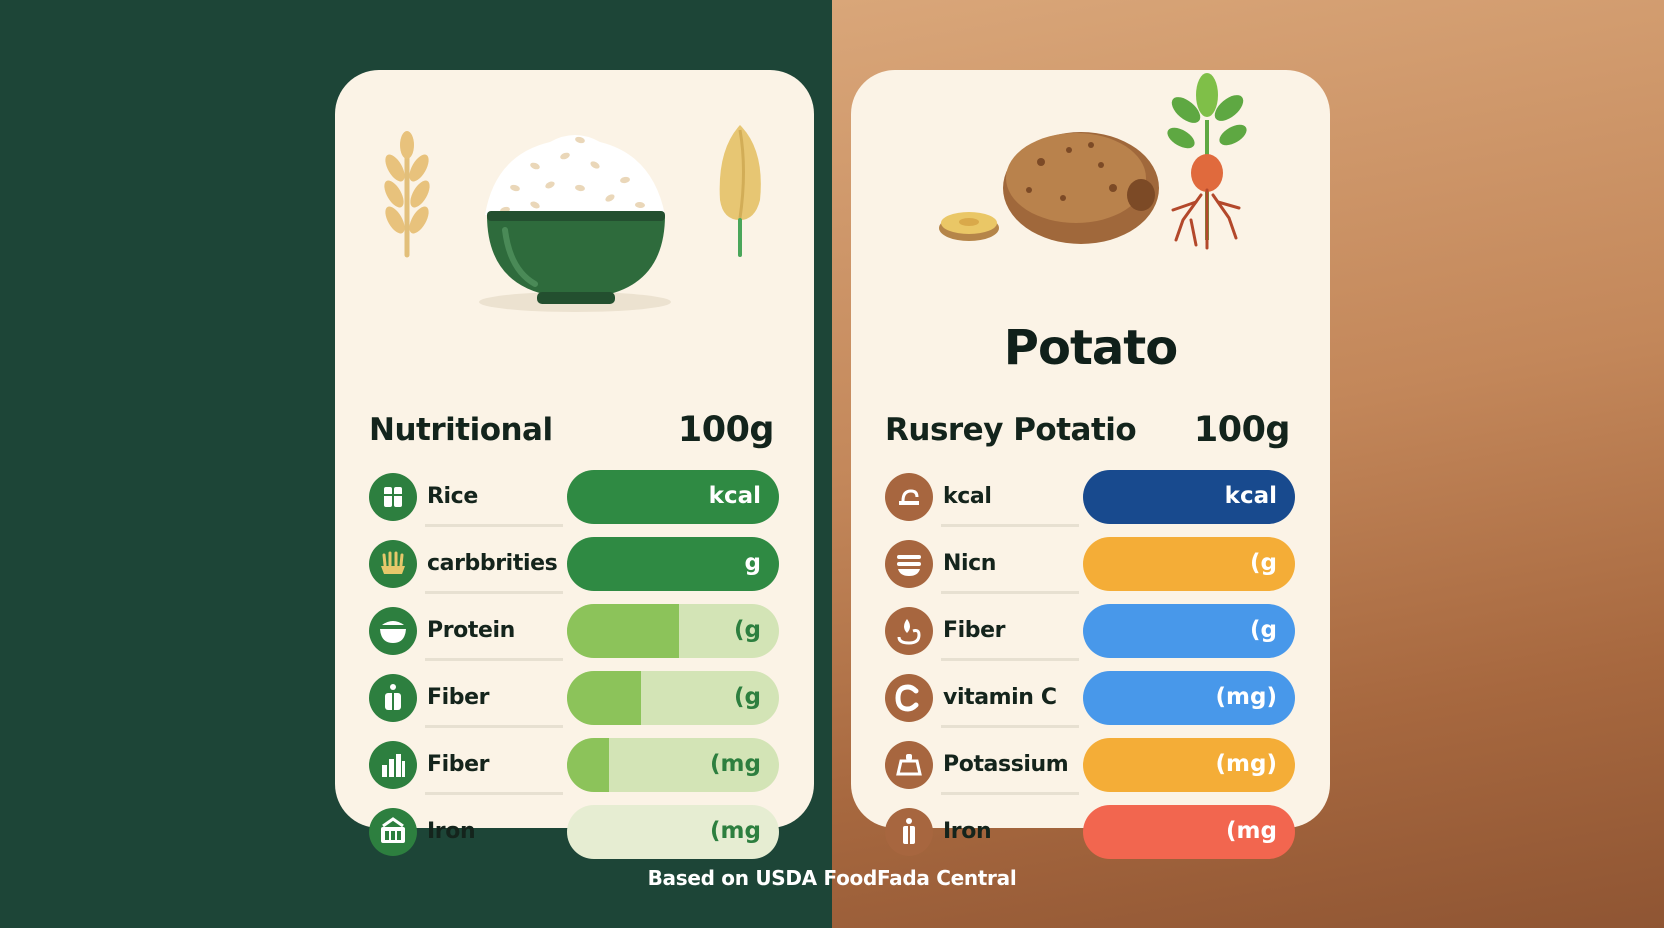 The image size is (1664, 928). I want to click on rice-row-3-label: Protein, so click(471, 630).